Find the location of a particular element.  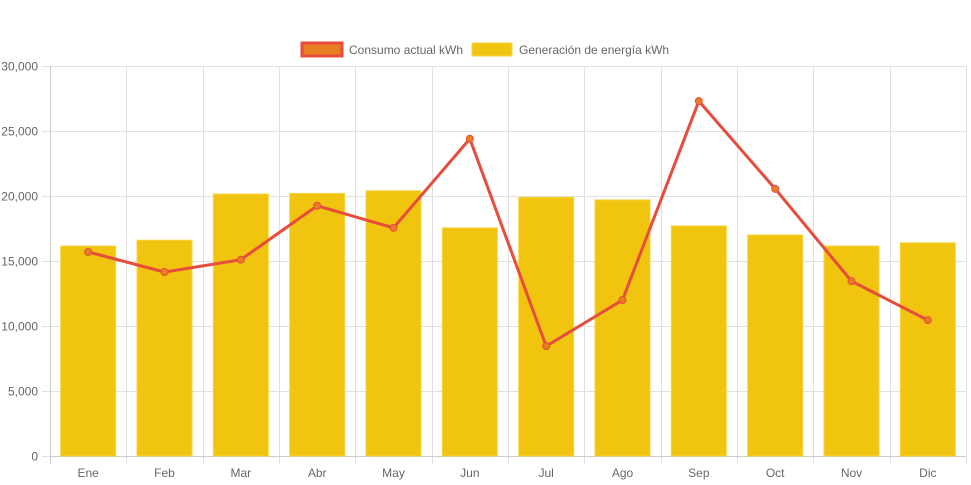

x-tick-label: Sep is located at coordinates (699, 473).